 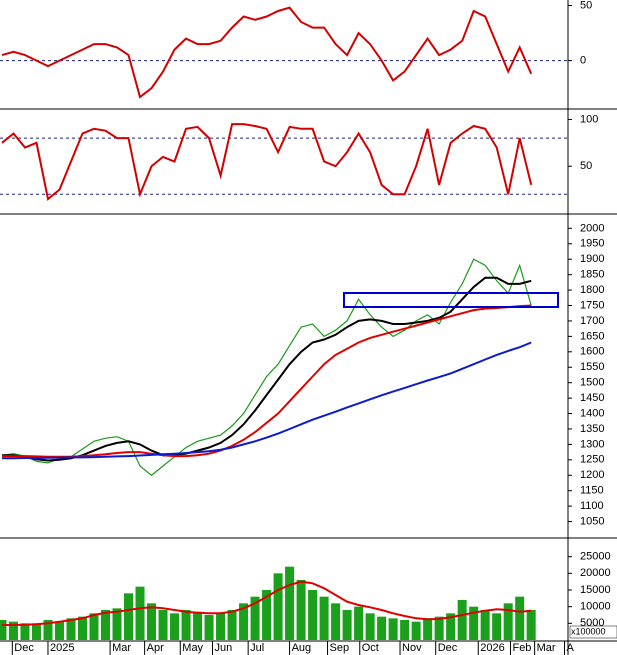 What do you see at coordinates (592, 290) in the screenshot?
I see `y-tick-label: 1800` at bounding box center [592, 290].